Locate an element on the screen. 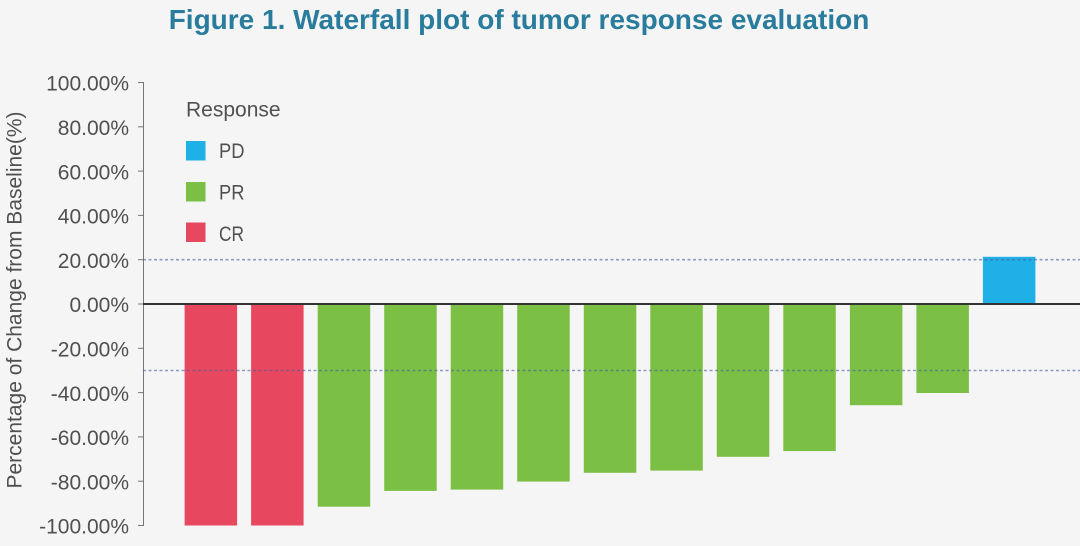 Image resolution: width=1080 pixels, height=546 pixels. svg-text:Percentage of Change from Base: Percentage of Change from Baseline(%) is located at coordinates (14, 299).